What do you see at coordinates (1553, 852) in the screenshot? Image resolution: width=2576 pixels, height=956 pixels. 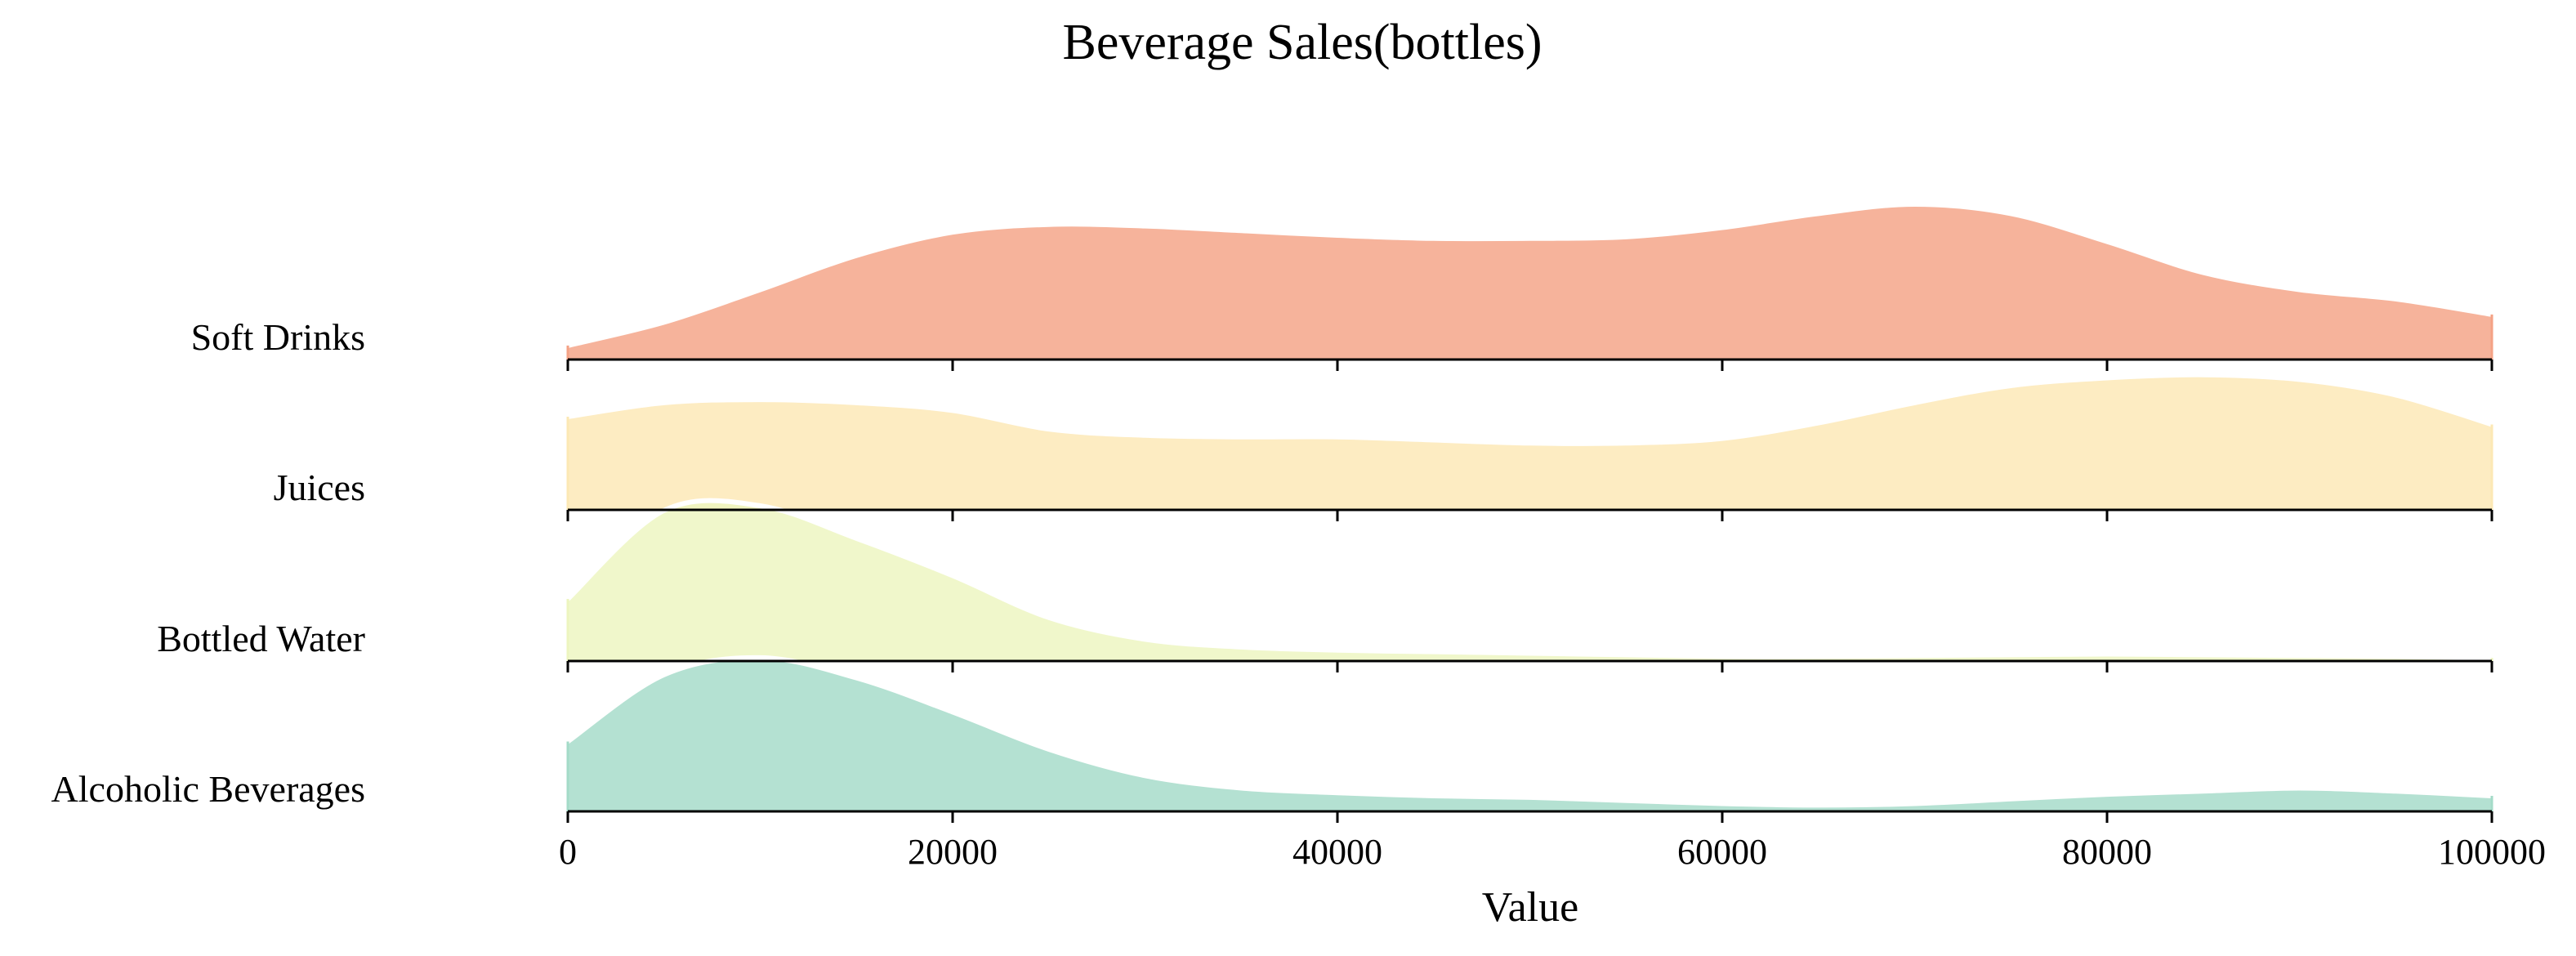 I see `x-tick-labels: 0 20000 40000 60000 80000 100000` at bounding box center [1553, 852].